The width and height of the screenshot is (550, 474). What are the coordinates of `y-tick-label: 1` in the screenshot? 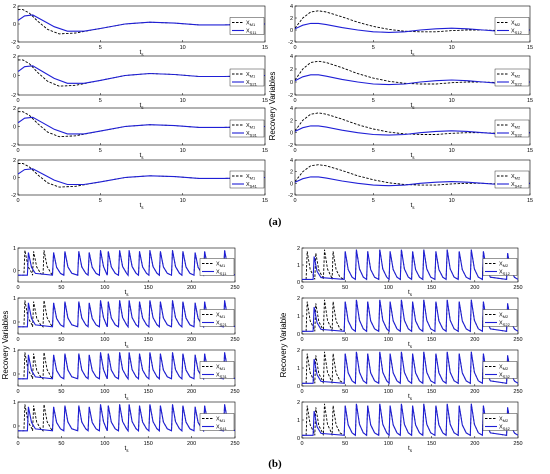 It's located at (14, 403).